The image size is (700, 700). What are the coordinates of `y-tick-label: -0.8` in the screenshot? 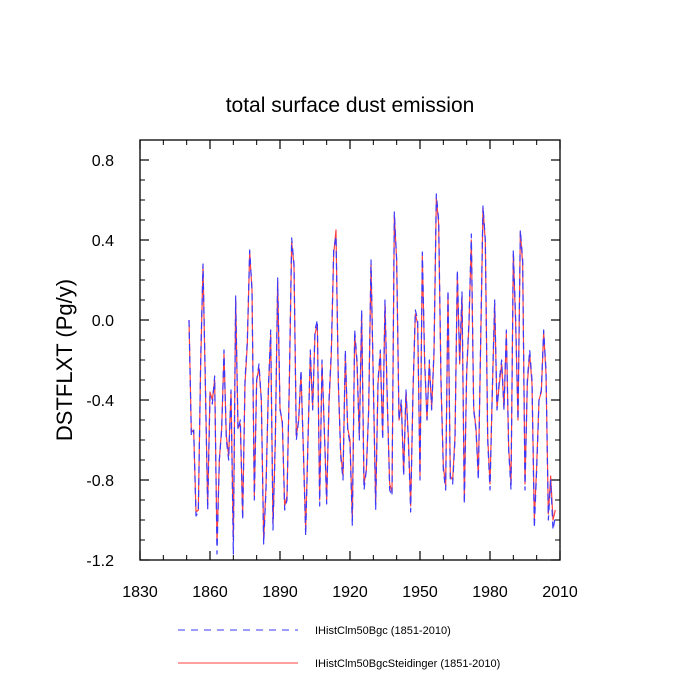 It's located at (100, 481).